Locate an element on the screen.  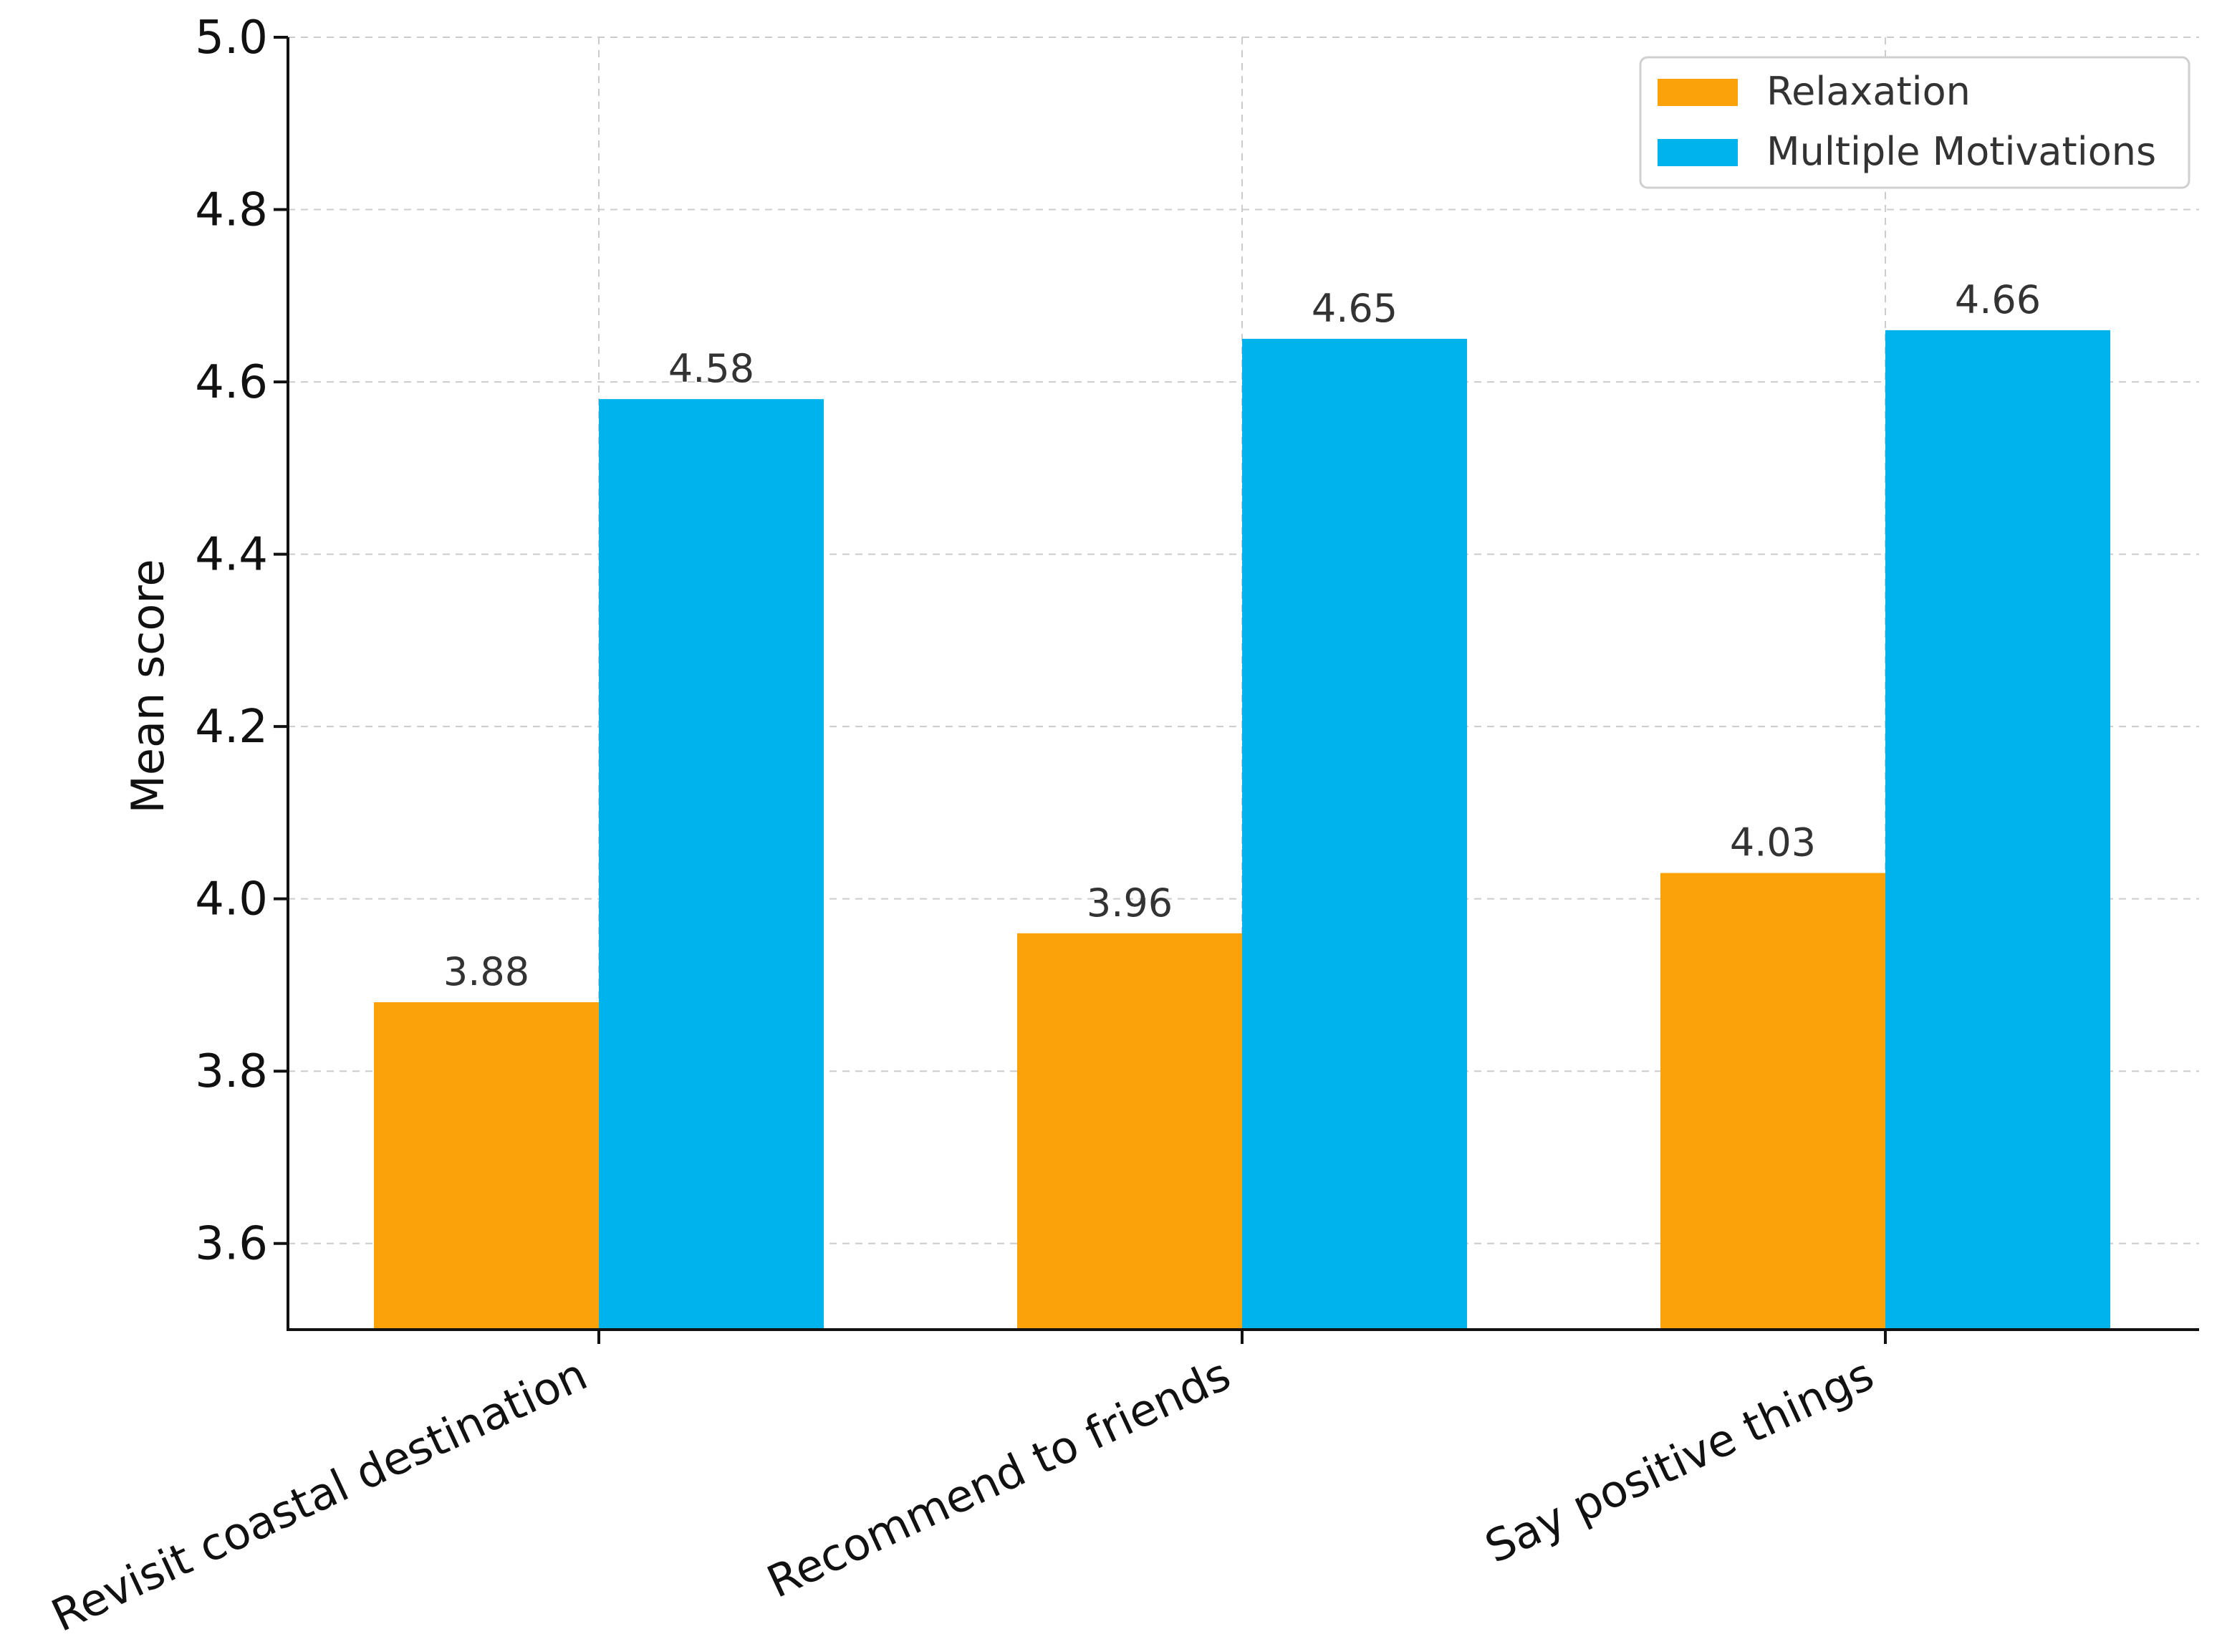
data-label: 4.66 is located at coordinates (1998, 299).